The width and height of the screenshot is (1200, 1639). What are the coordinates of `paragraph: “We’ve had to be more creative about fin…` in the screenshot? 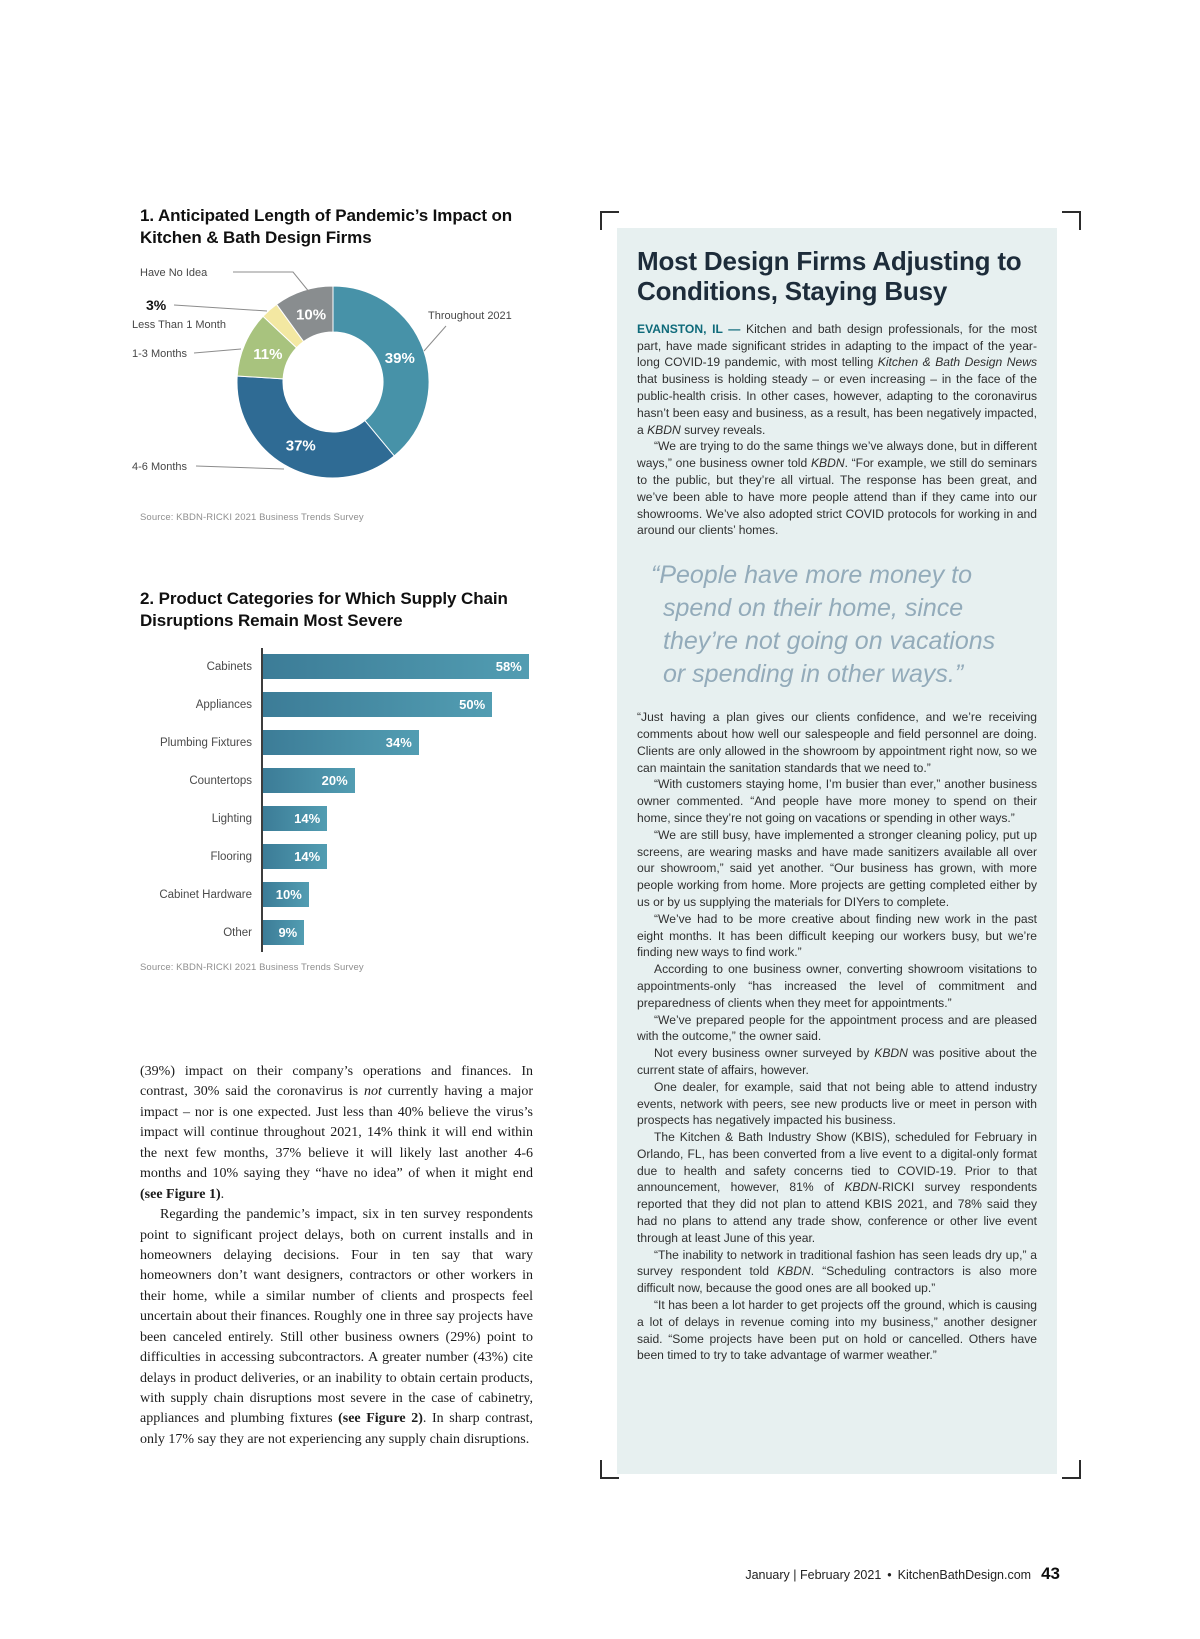 It's located at (837, 935).